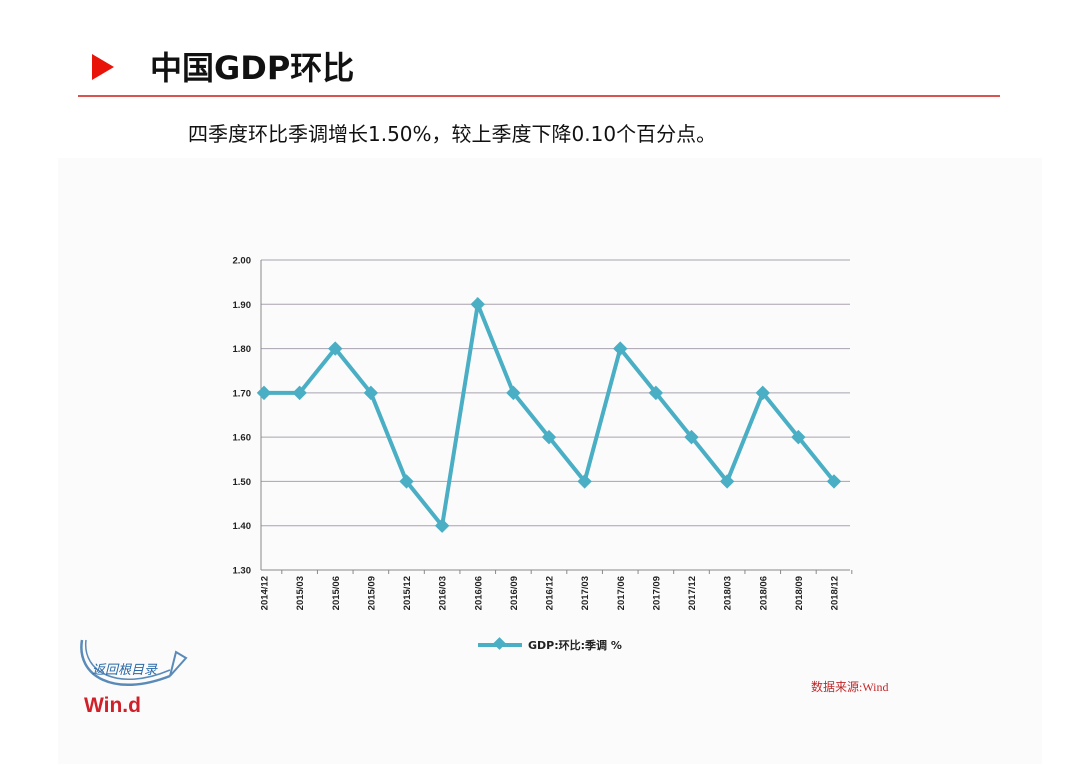 Image resolution: width=1080 pixels, height=764 pixels. Describe the element at coordinates (103, 67) in the screenshot. I see `play-triangle-icon` at that location.